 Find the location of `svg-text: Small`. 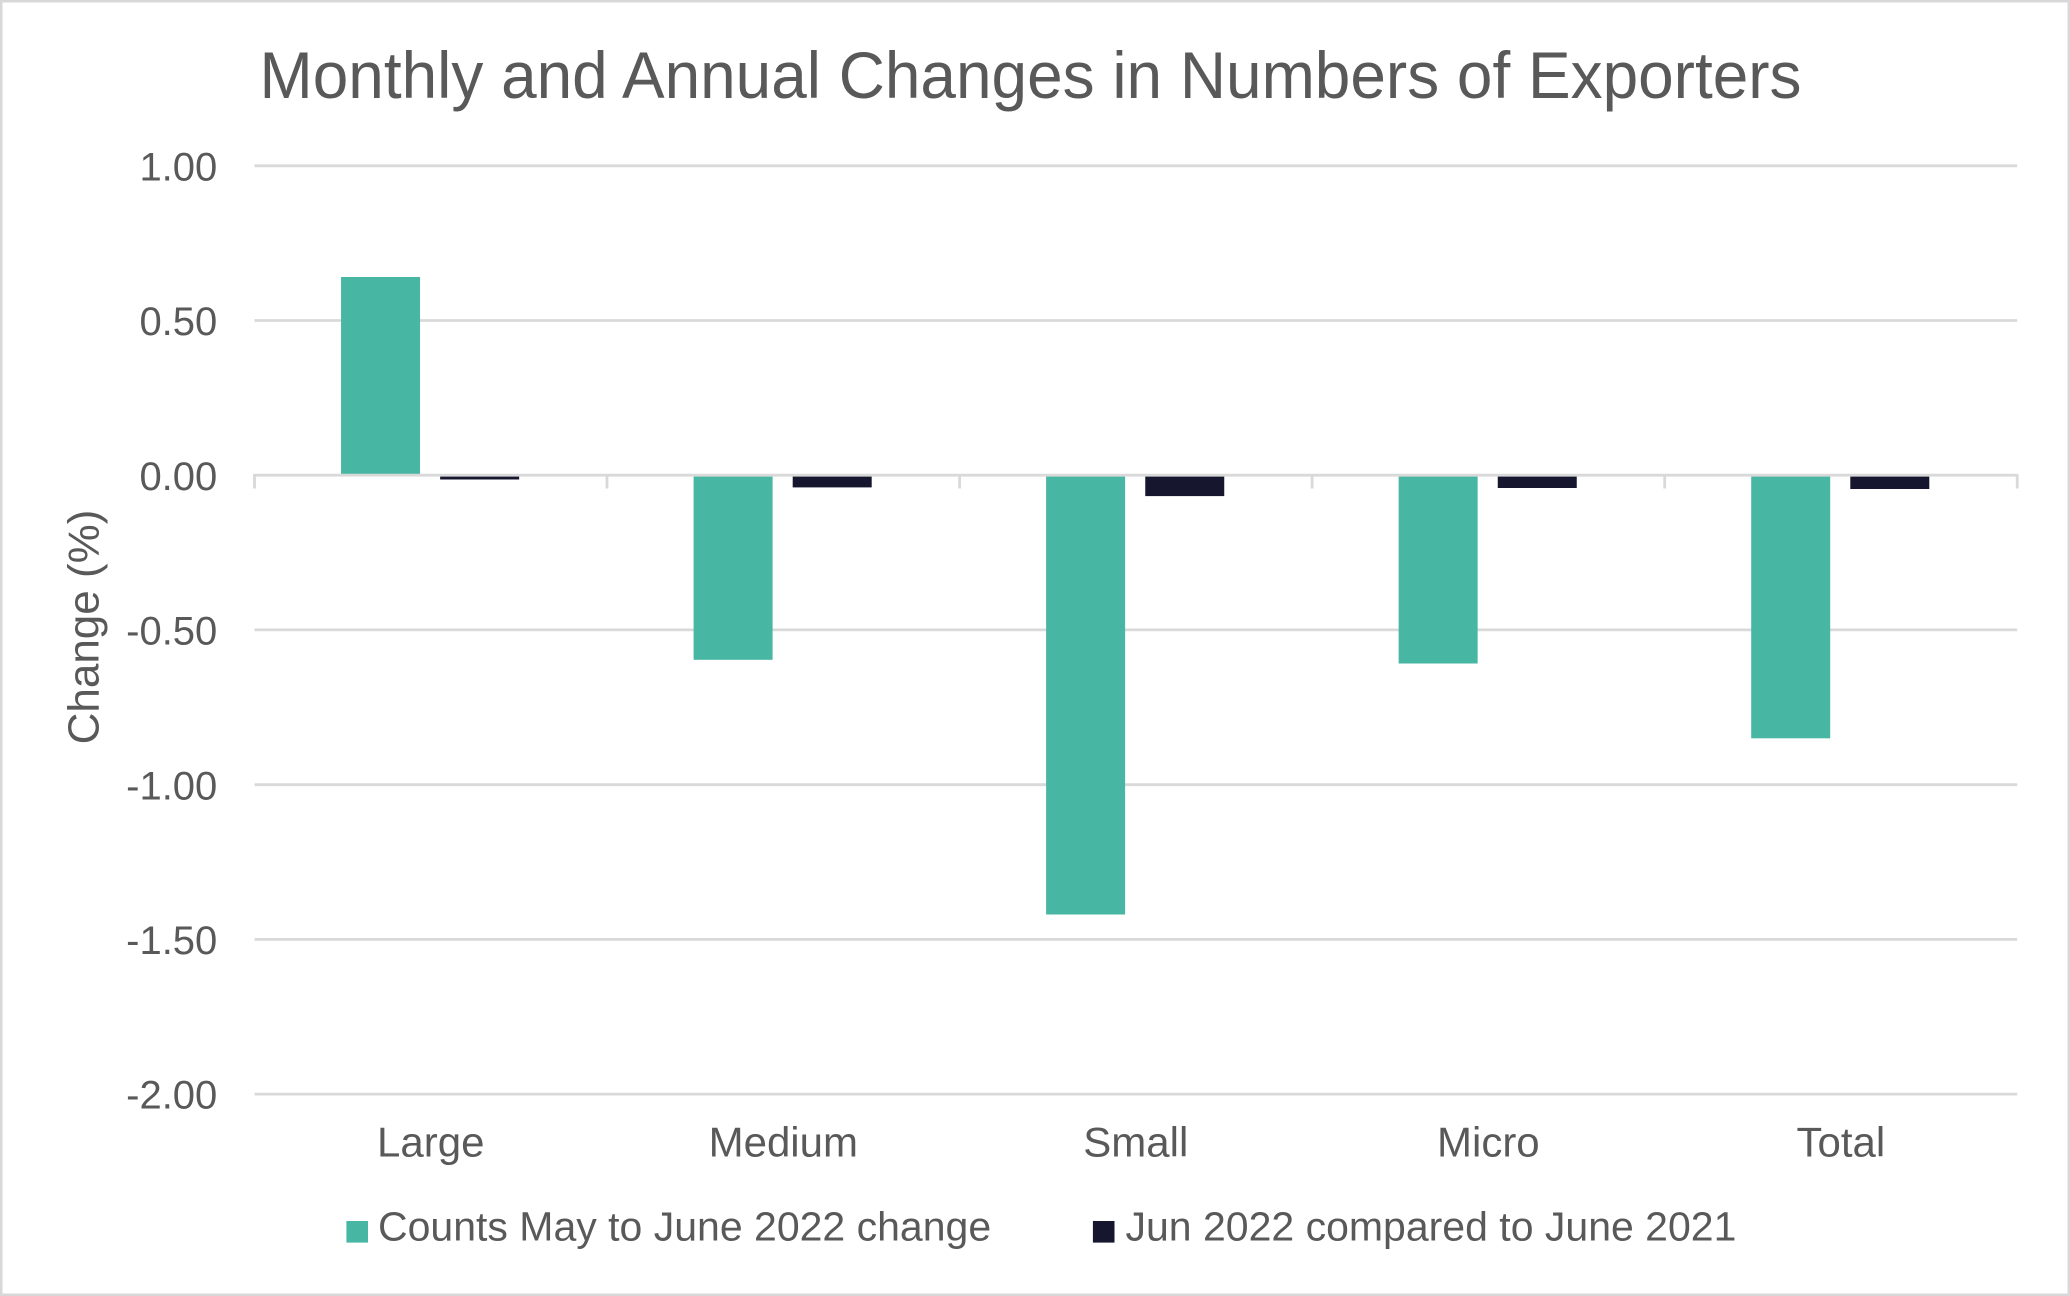

svg-text: Small is located at coordinates (1135, 1142).